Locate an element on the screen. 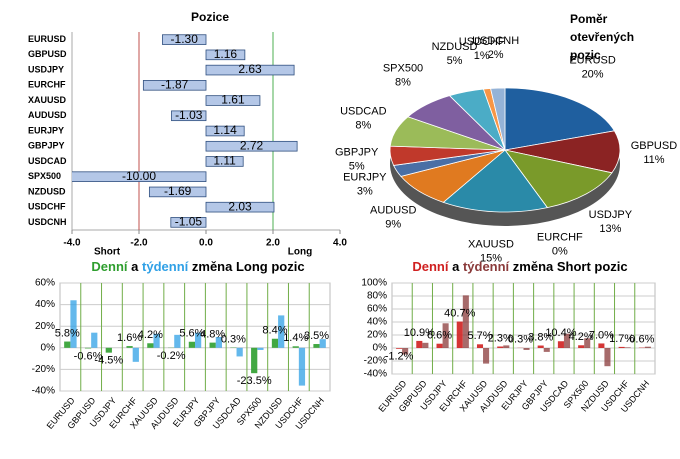 The height and width of the screenshot is (459, 680). slice-value: 9% is located at coordinates (393, 224).